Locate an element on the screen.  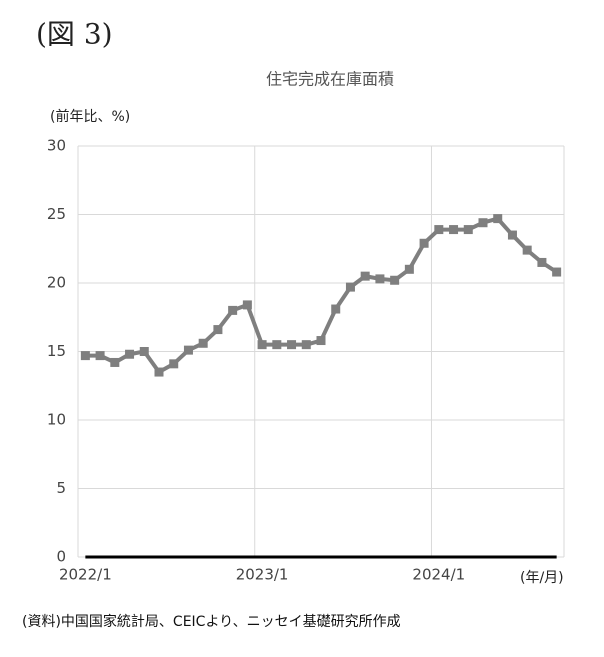
chart-title: 住宅完成在庫面積 is located at coordinates (330, 79).